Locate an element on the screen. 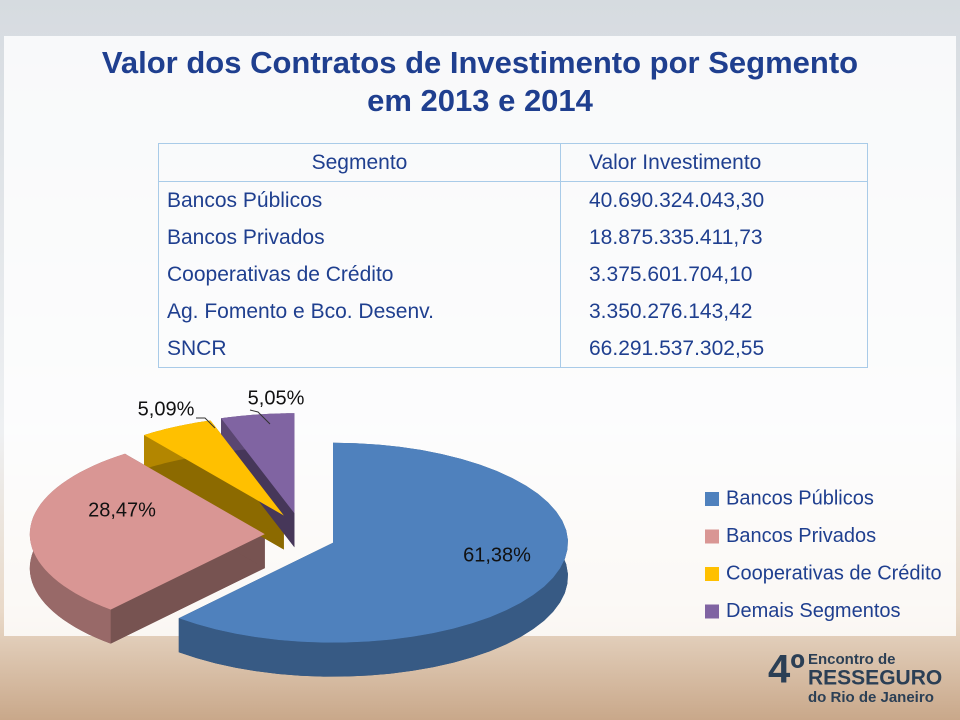 This screenshot has height=720, width=960. table-cell: Cooperativas de Crédito is located at coordinates (359, 274).